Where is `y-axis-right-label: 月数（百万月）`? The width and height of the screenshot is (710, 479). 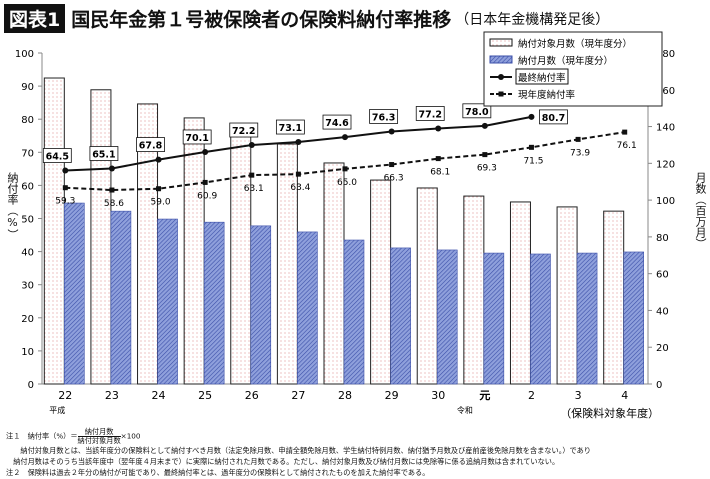
y-axis-right-label: 月数（百万月） is located at coordinates (700, 210).